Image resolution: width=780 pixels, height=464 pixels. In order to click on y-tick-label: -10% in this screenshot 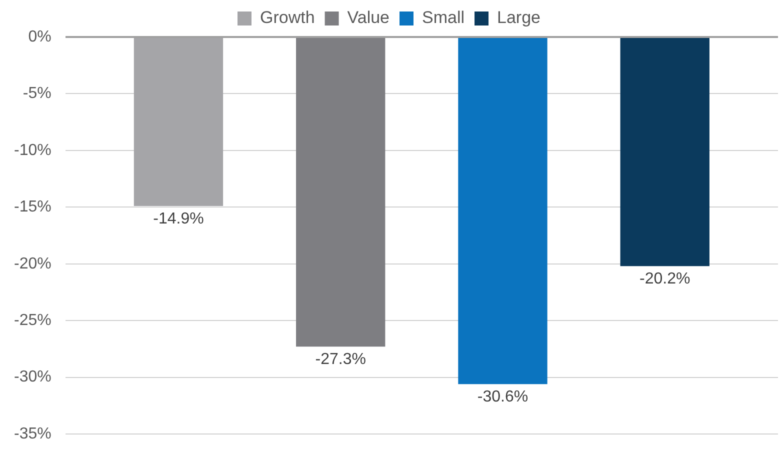, I will do `click(33, 150)`.